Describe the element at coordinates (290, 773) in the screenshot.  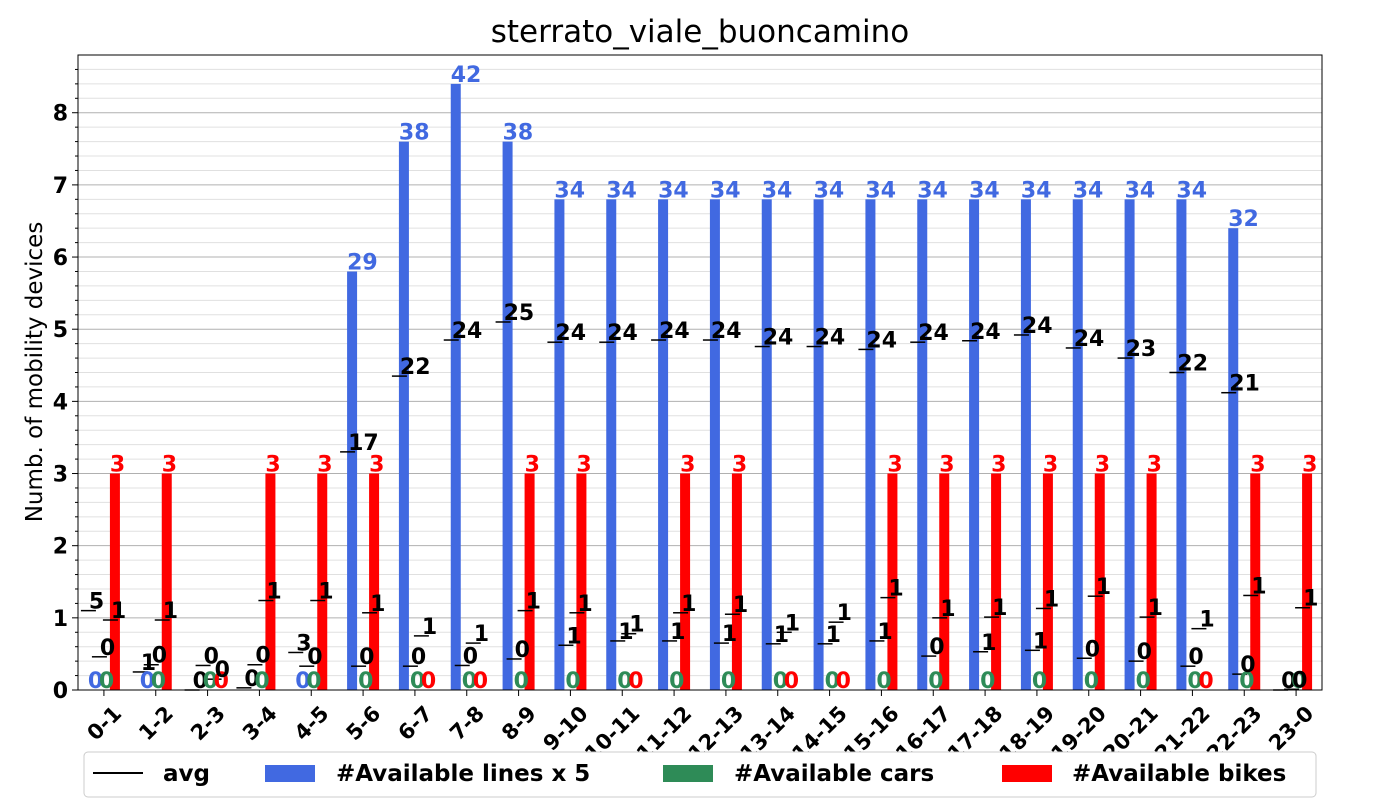
I see `legend-lines-swatch` at that location.